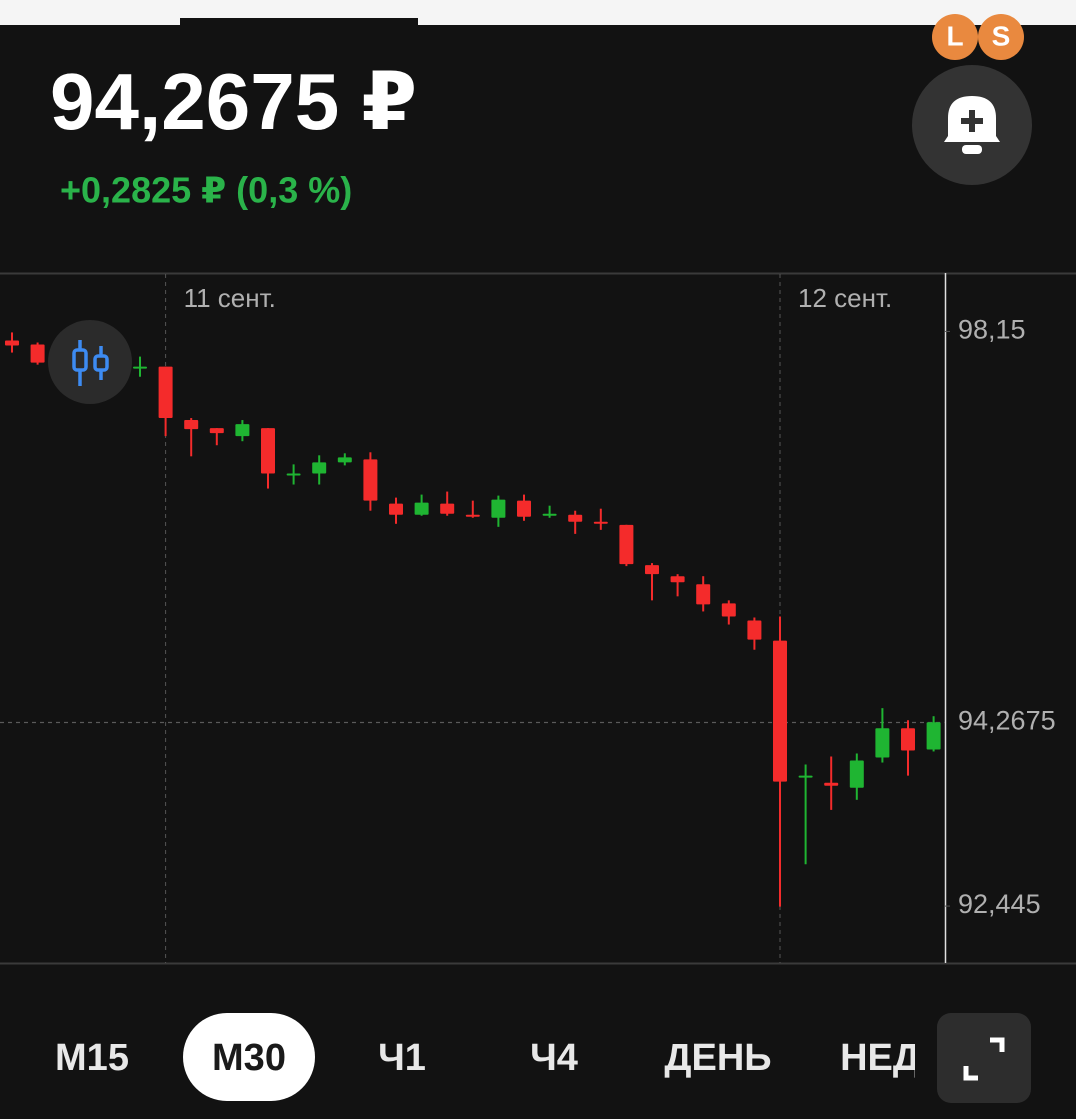 This screenshot has width=1076, height=1119. I want to click on avatar-letter: L, so click(954, 35).